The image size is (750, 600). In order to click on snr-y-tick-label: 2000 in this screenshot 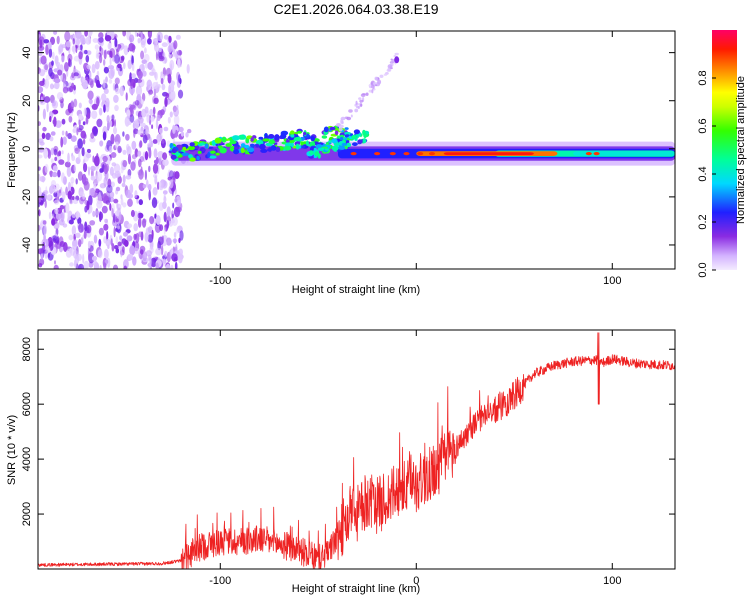, I will do `click(27, 514)`.